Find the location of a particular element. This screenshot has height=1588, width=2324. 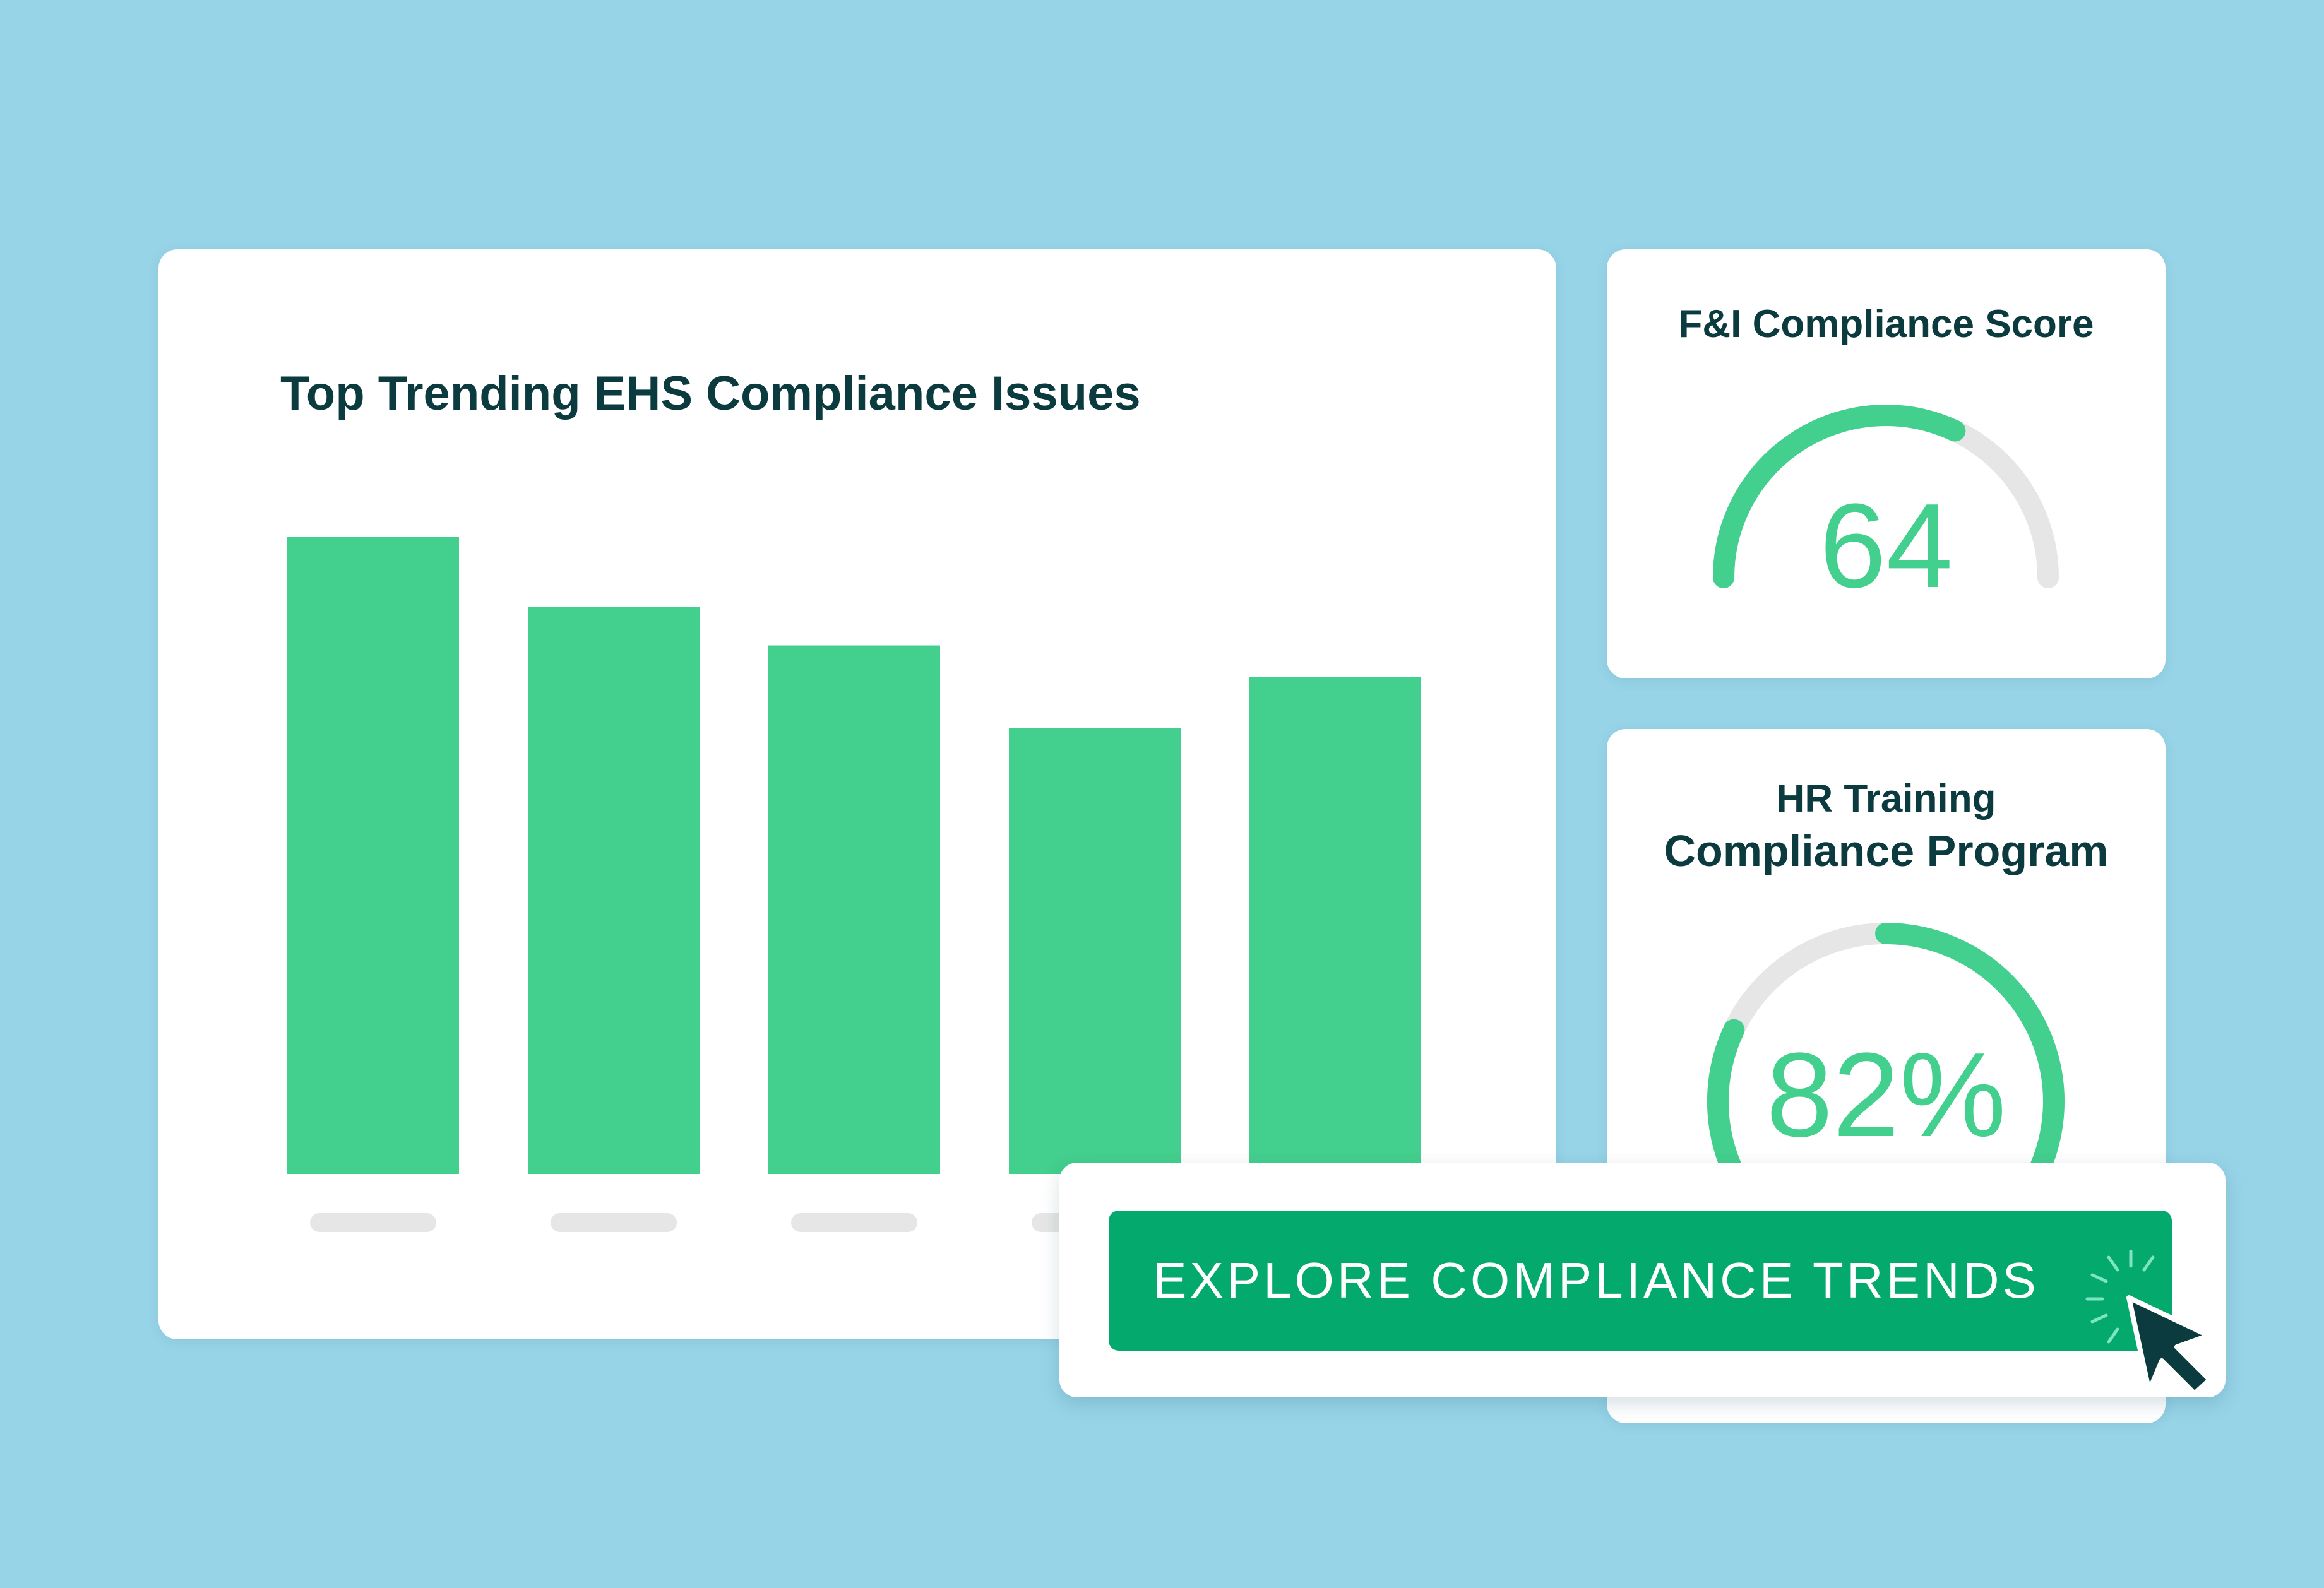

hr-training-title-line2: Compliance Program is located at coordinates (1886, 851).